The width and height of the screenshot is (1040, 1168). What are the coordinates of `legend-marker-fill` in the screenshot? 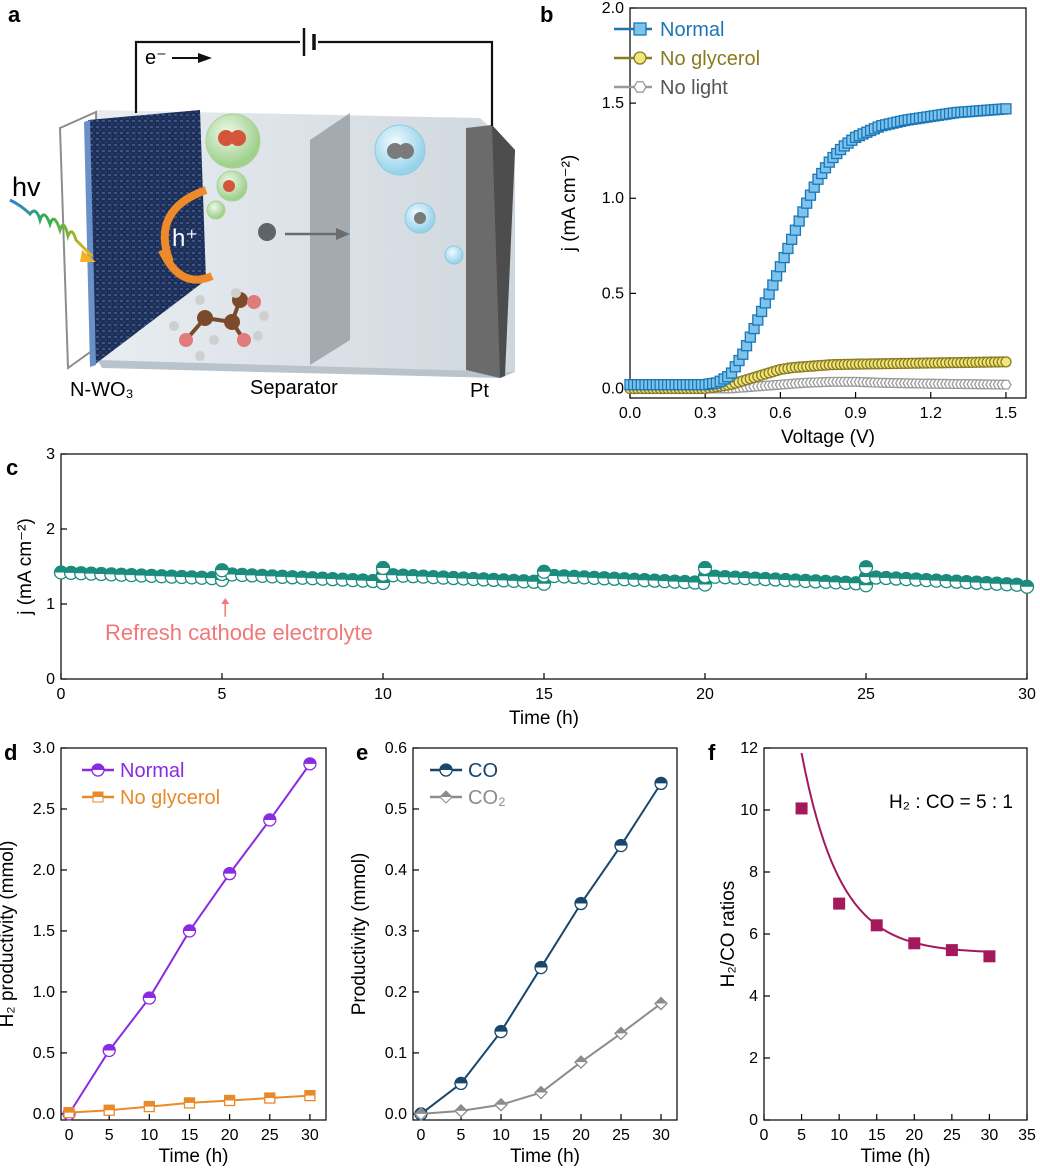 It's located at (98, 794).